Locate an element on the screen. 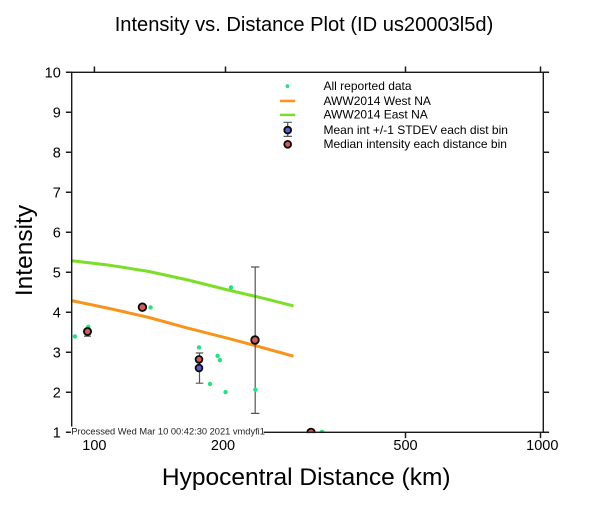 The width and height of the screenshot is (612, 509). svg-text: 5 is located at coordinates (57, 273).